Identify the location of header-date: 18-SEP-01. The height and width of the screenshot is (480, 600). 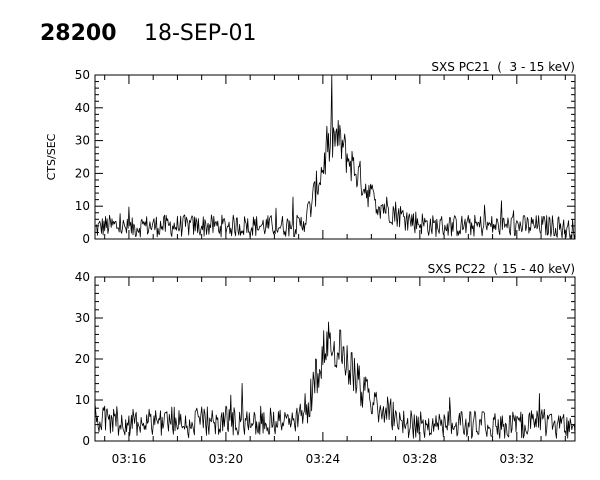
(200, 33).